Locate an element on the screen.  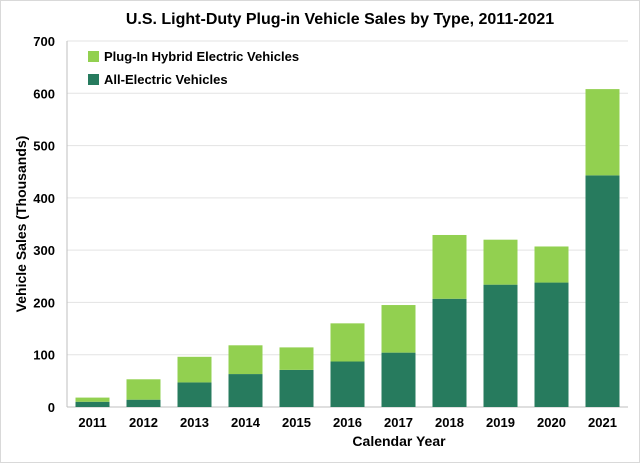
y-tick-label: 500 is located at coordinates (44, 146).